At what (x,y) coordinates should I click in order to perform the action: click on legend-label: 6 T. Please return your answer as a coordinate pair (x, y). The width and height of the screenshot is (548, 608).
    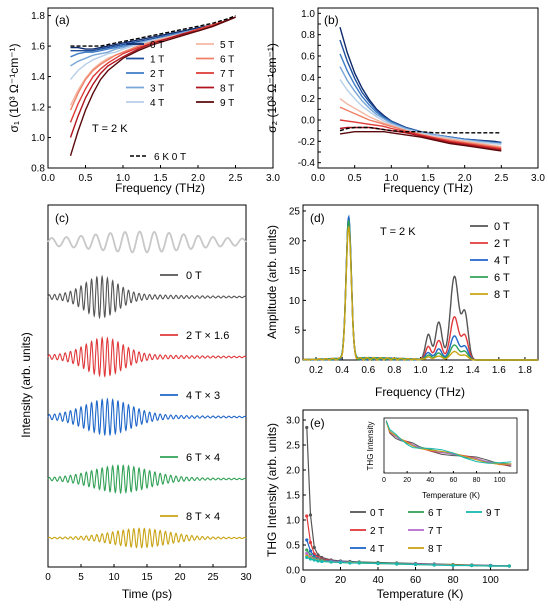
    Looking at the image, I should click on (435, 513).